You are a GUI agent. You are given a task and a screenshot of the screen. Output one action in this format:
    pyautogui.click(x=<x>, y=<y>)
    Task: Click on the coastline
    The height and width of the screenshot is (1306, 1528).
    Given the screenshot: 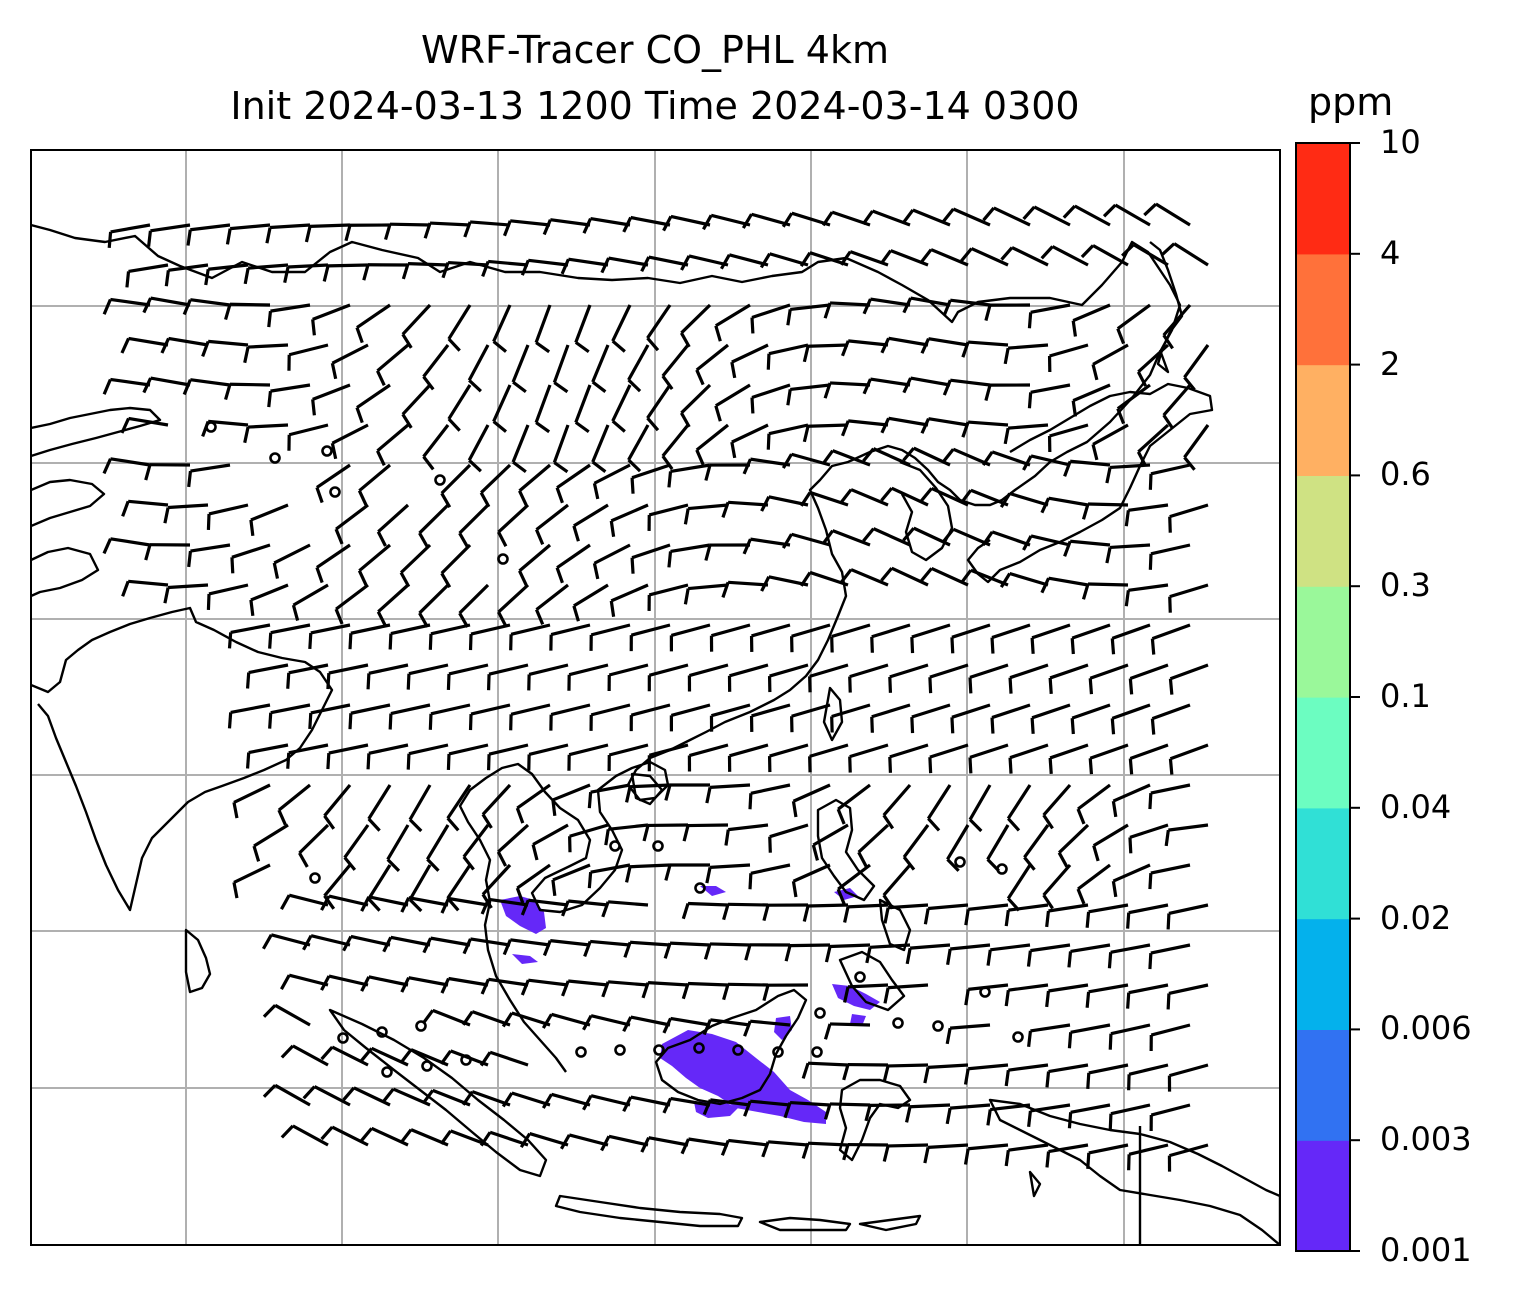 What is the action you would take?
    pyautogui.click(x=68, y=503)
    